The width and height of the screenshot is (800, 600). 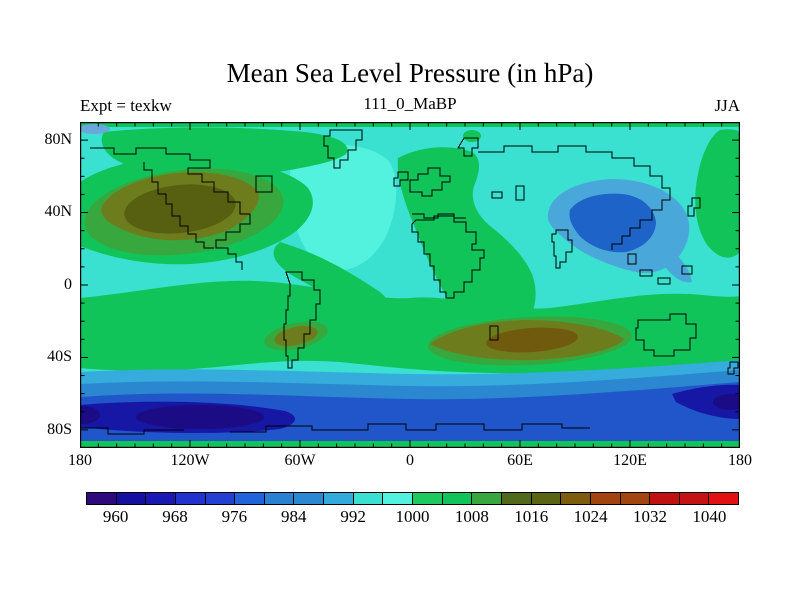 What do you see at coordinates (532, 340) in the screenshot?
I see `contour-core-south-indian-high` at bounding box center [532, 340].